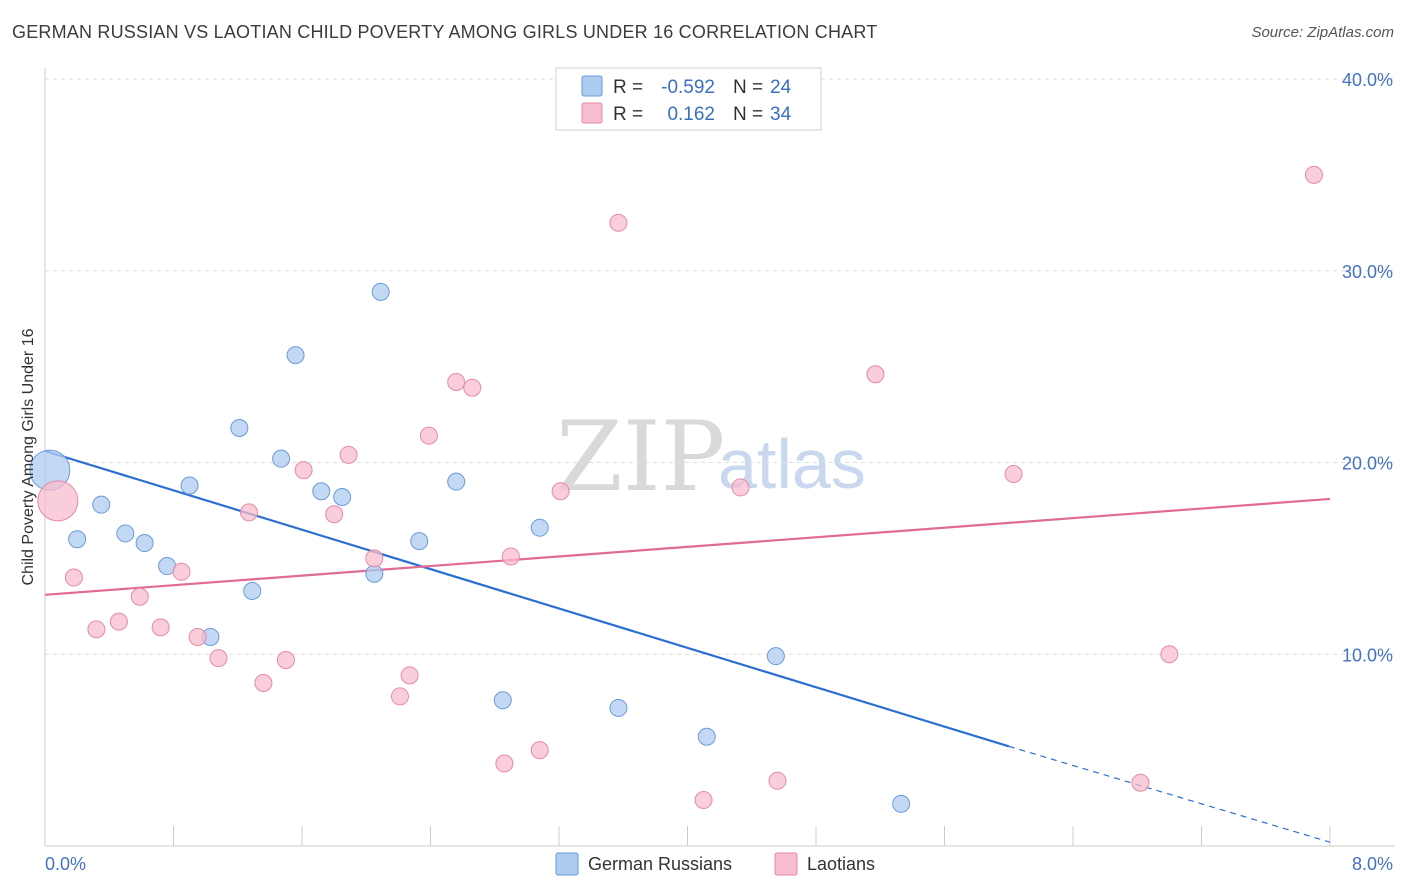 This screenshot has height=892, width=1406. I want to click on legend-n-value-1: 24, so click(781, 87).